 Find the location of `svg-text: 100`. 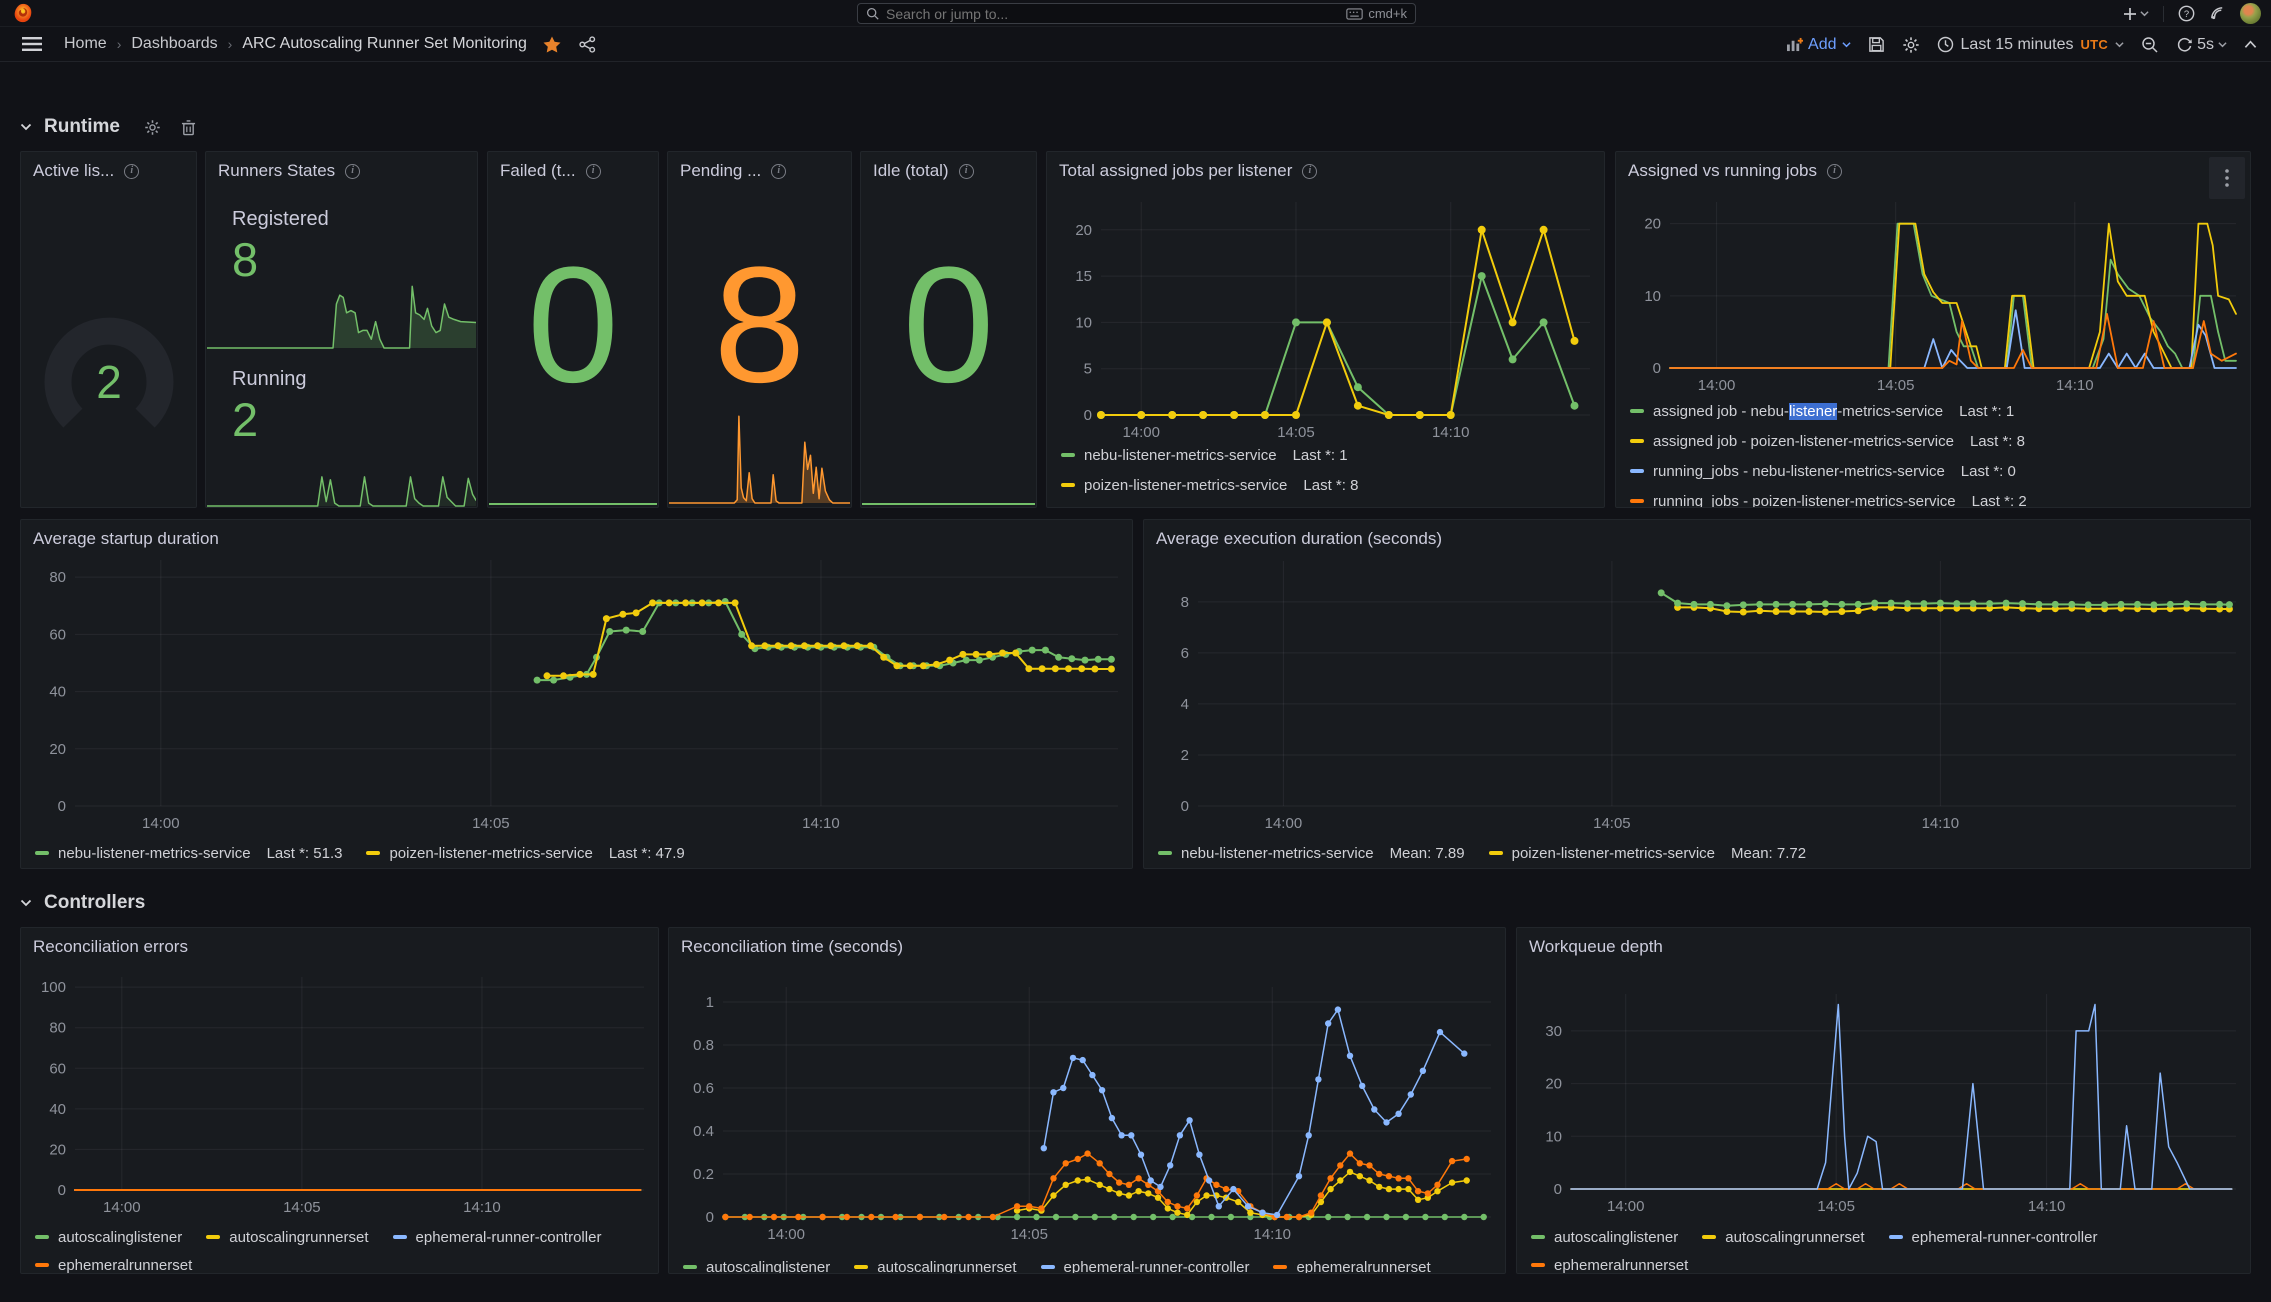

svg-text: 100 is located at coordinates (53, 987).